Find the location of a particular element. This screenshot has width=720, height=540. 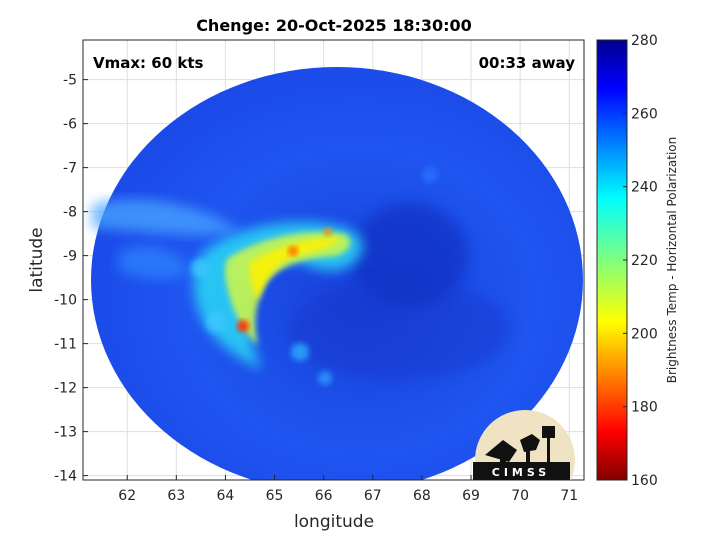

x-tick-label: 69 is located at coordinates (471, 496).